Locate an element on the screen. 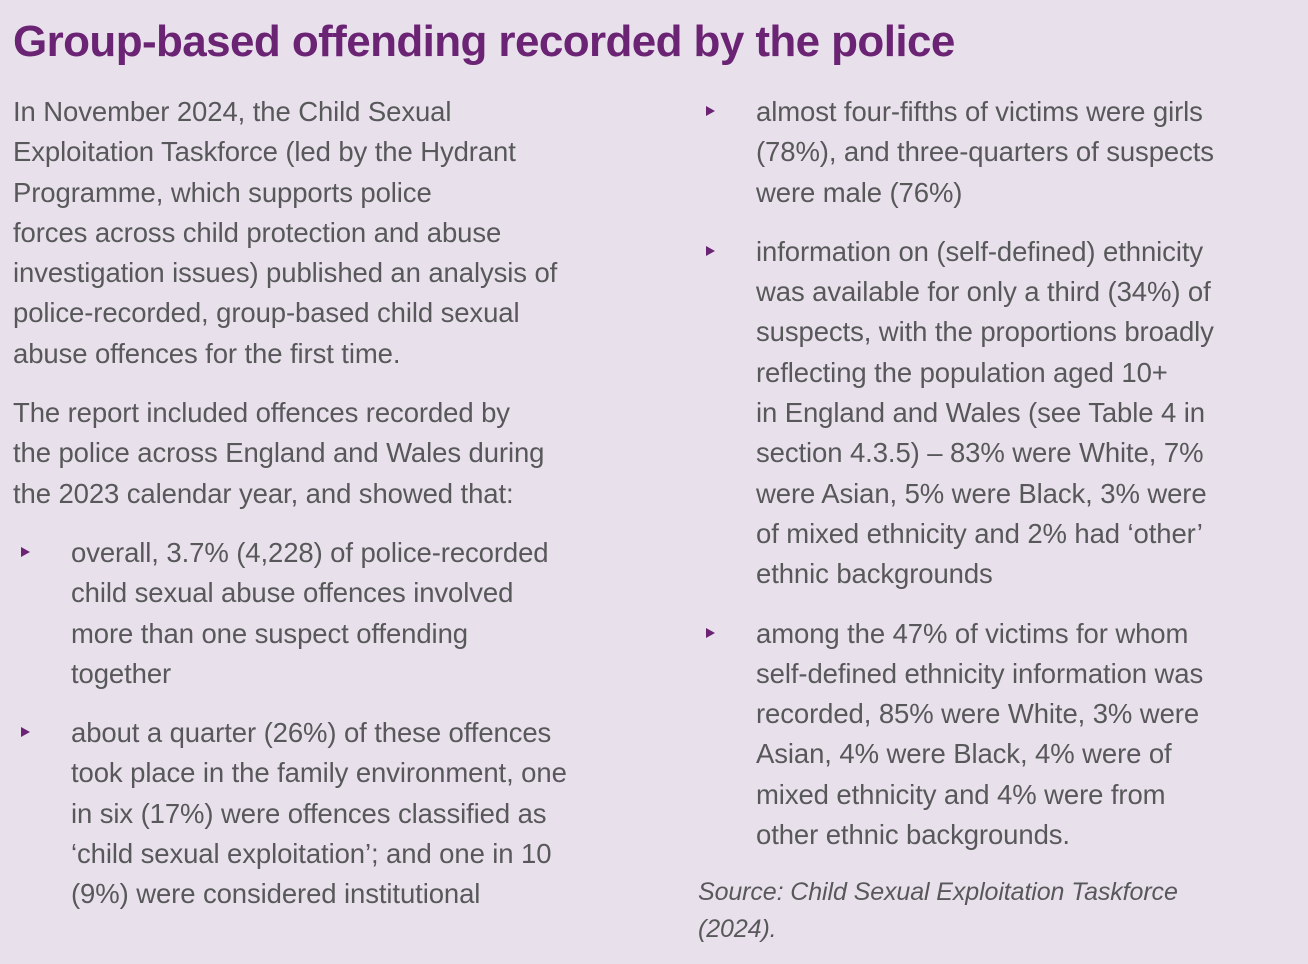  text-line: ethnic backgrounds is located at coordinates (874, 574).